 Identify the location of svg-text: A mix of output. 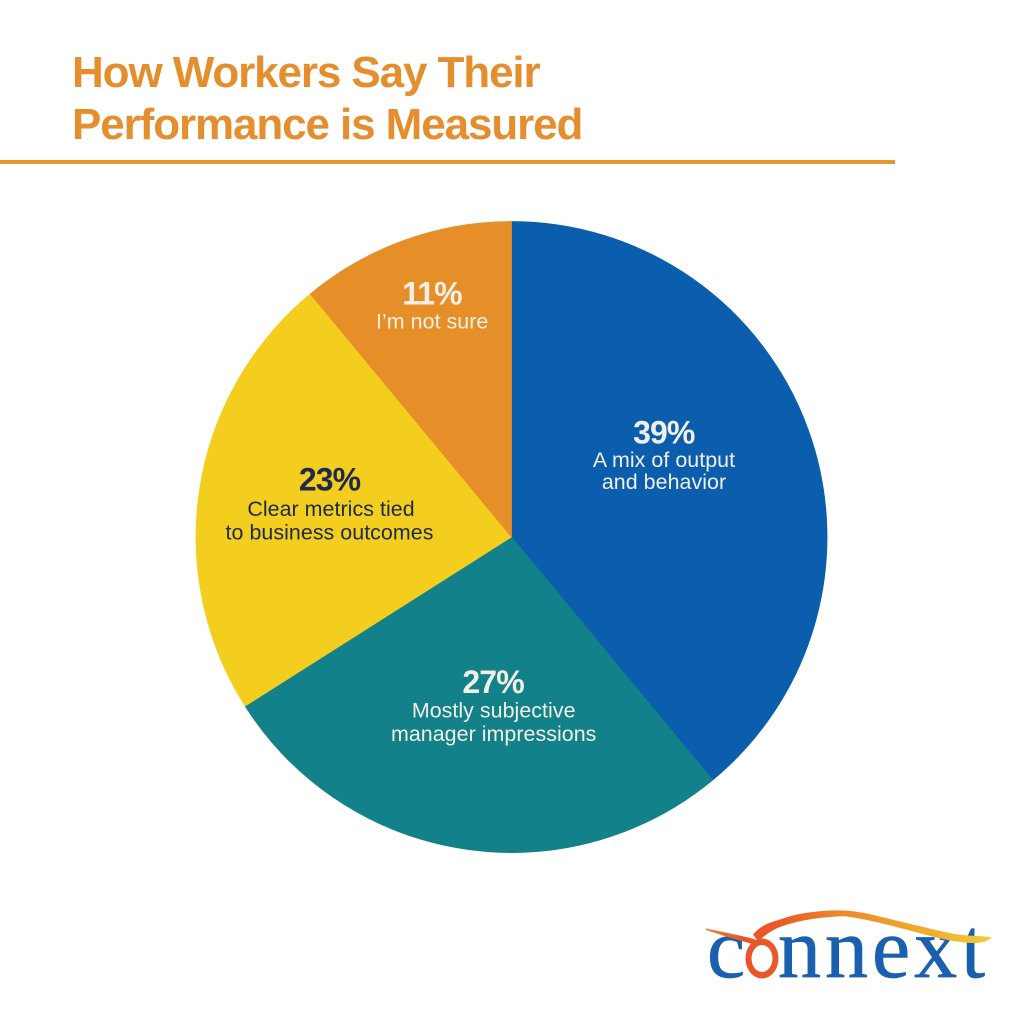
(664, 460).